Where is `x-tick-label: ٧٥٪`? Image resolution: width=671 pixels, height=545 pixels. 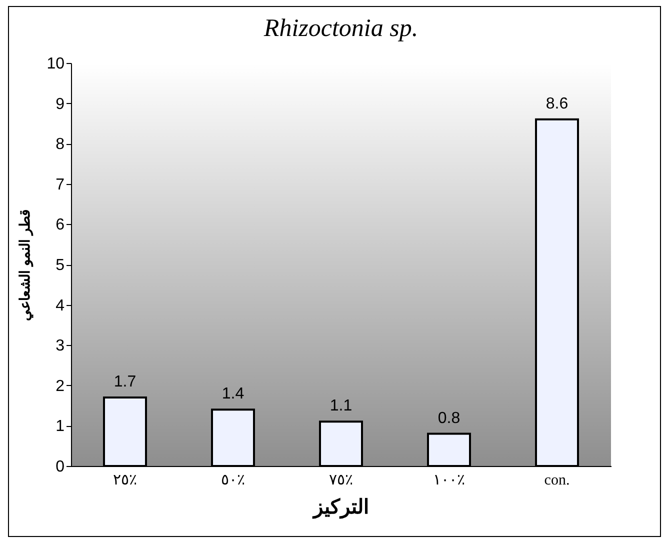 x-tick-label: ٧٥٪ is located at coordinates (341, 480).